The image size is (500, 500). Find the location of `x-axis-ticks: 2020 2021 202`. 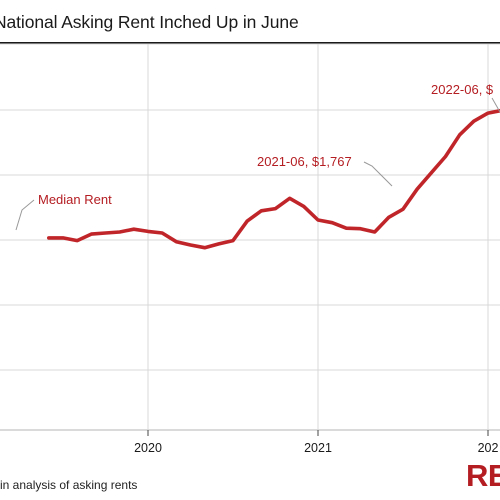

x-axis-ticks: 2020 2021 202 is located at coordinates (316, 442).